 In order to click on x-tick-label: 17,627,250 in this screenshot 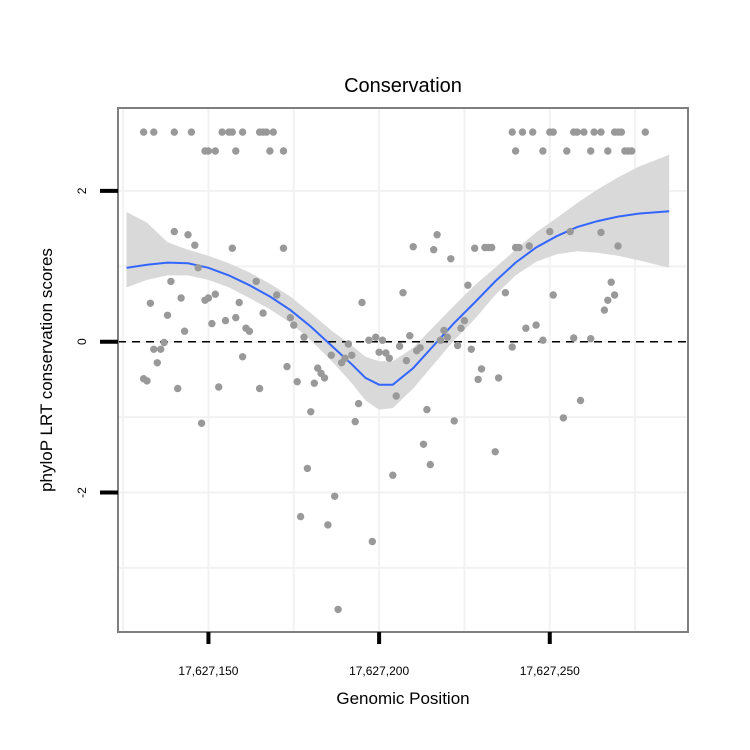, I will do `click(550, 671)`.